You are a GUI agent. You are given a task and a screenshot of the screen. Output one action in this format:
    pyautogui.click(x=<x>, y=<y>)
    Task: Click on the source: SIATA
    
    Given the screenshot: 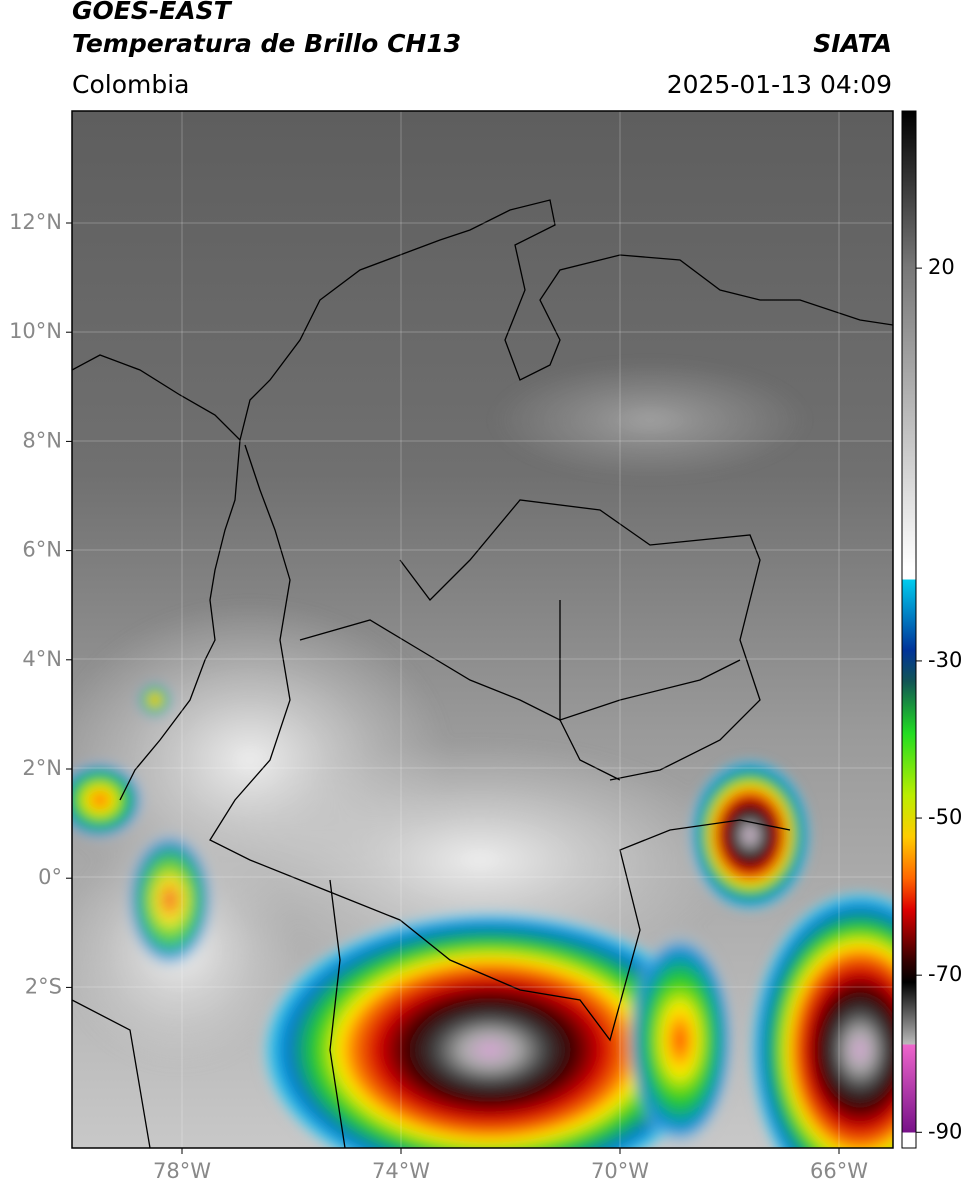 What is the action you would take?
    pyautogui.click(x=852, y=43)
    